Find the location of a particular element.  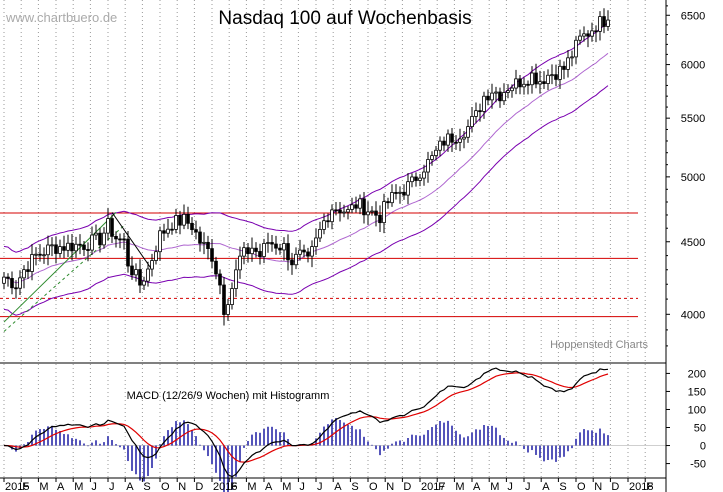

y-tick-label: 4500 is located at coordinates (693, 243).